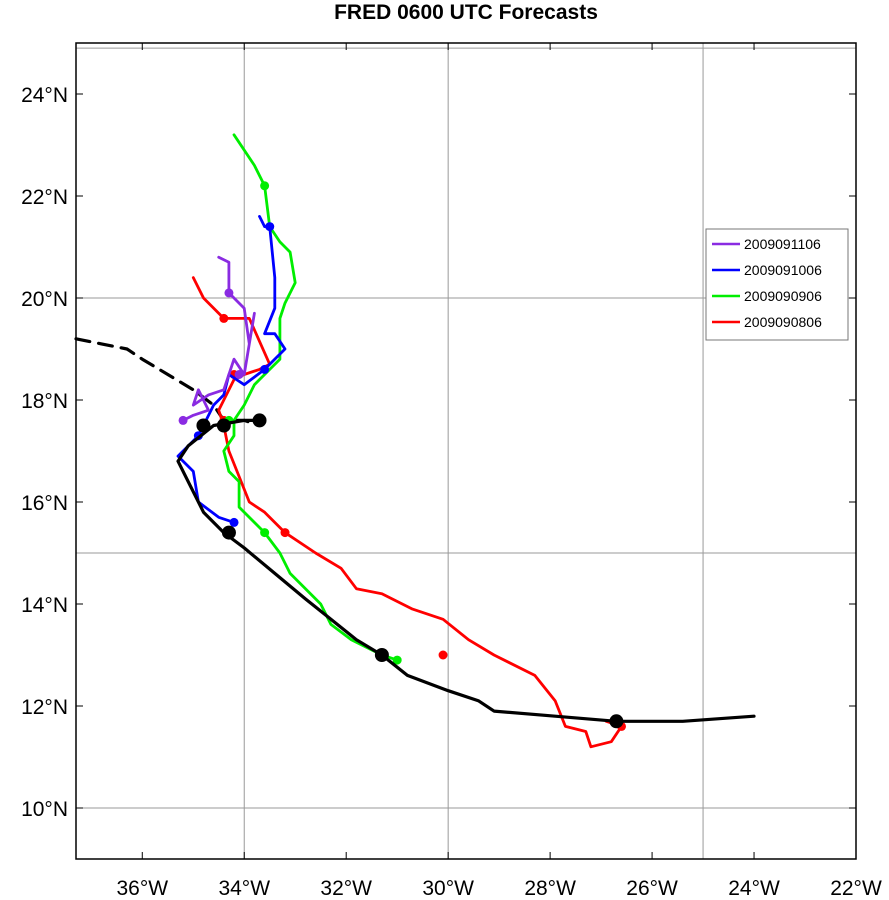 The height and width of the screenshot is (900, 889). What do you see at coordinates (856, 888) in the screenshot?
I see `x-tick-label: 22°W` at bounding box center [856, 888].